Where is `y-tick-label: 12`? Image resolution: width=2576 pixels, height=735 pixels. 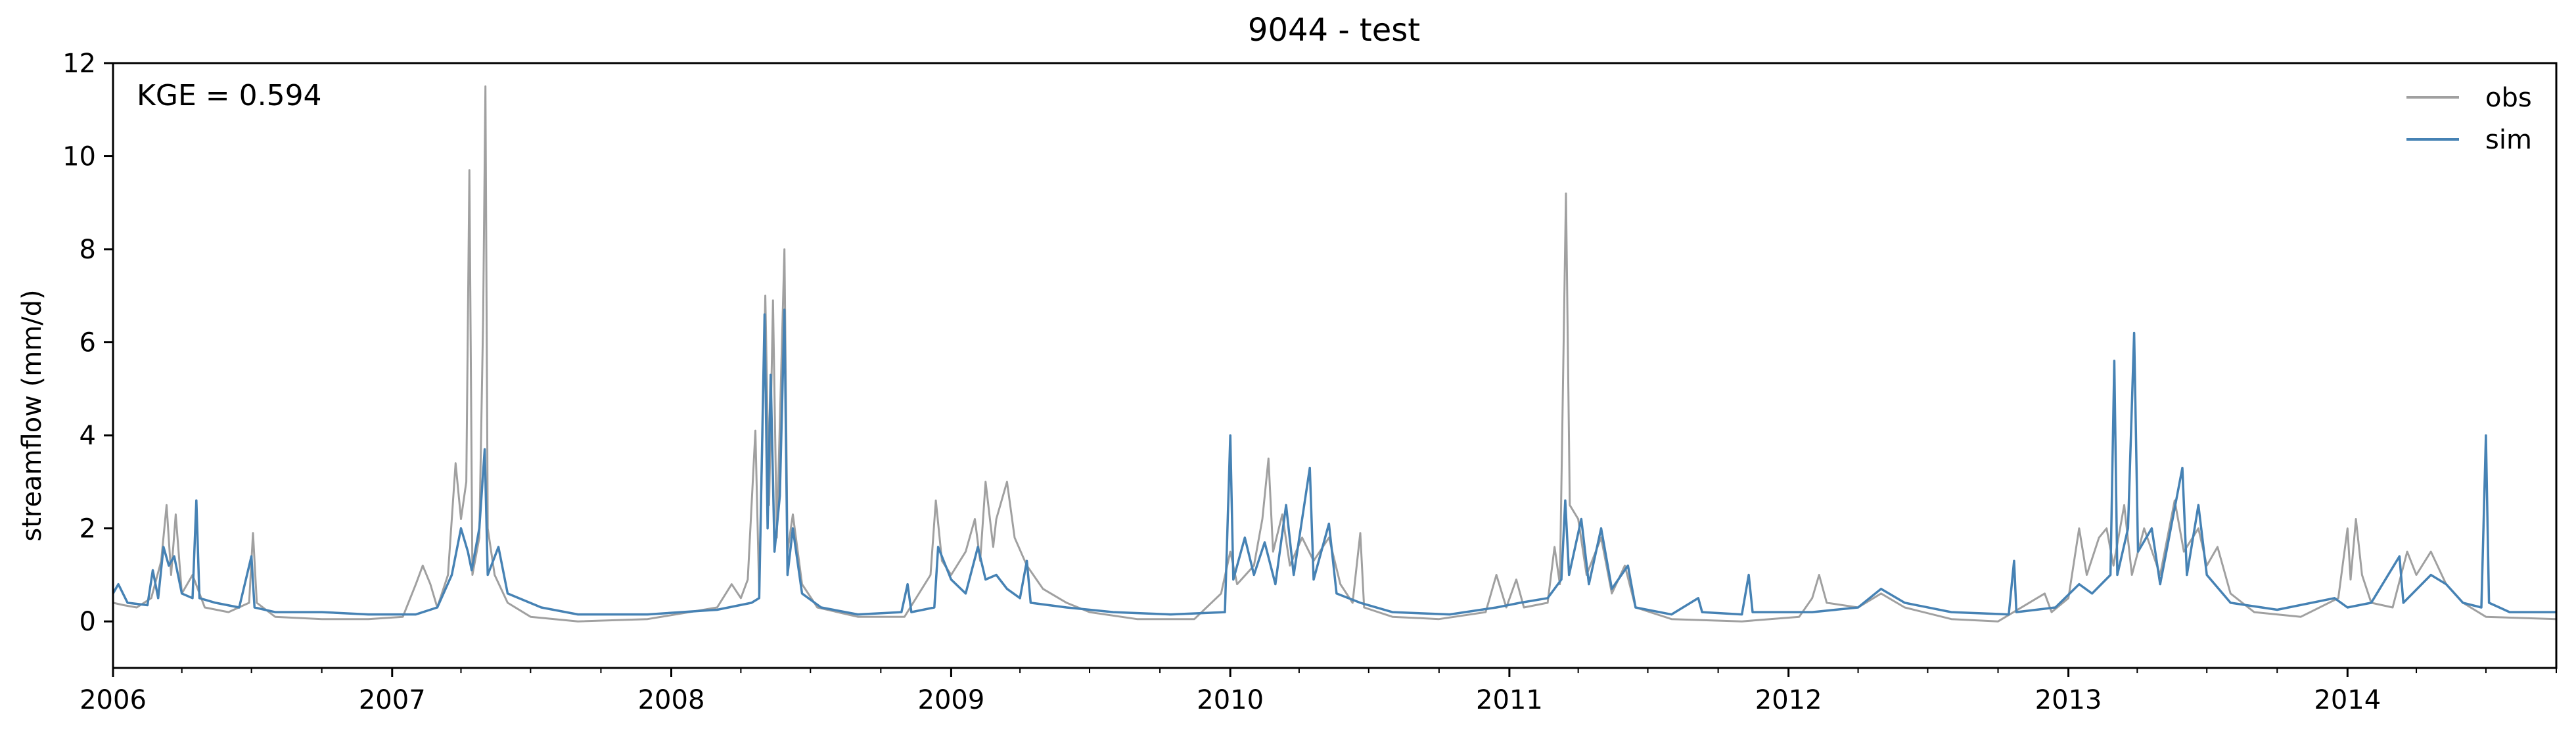 y-tick-label: 12 is located at coordinates (79, 64).